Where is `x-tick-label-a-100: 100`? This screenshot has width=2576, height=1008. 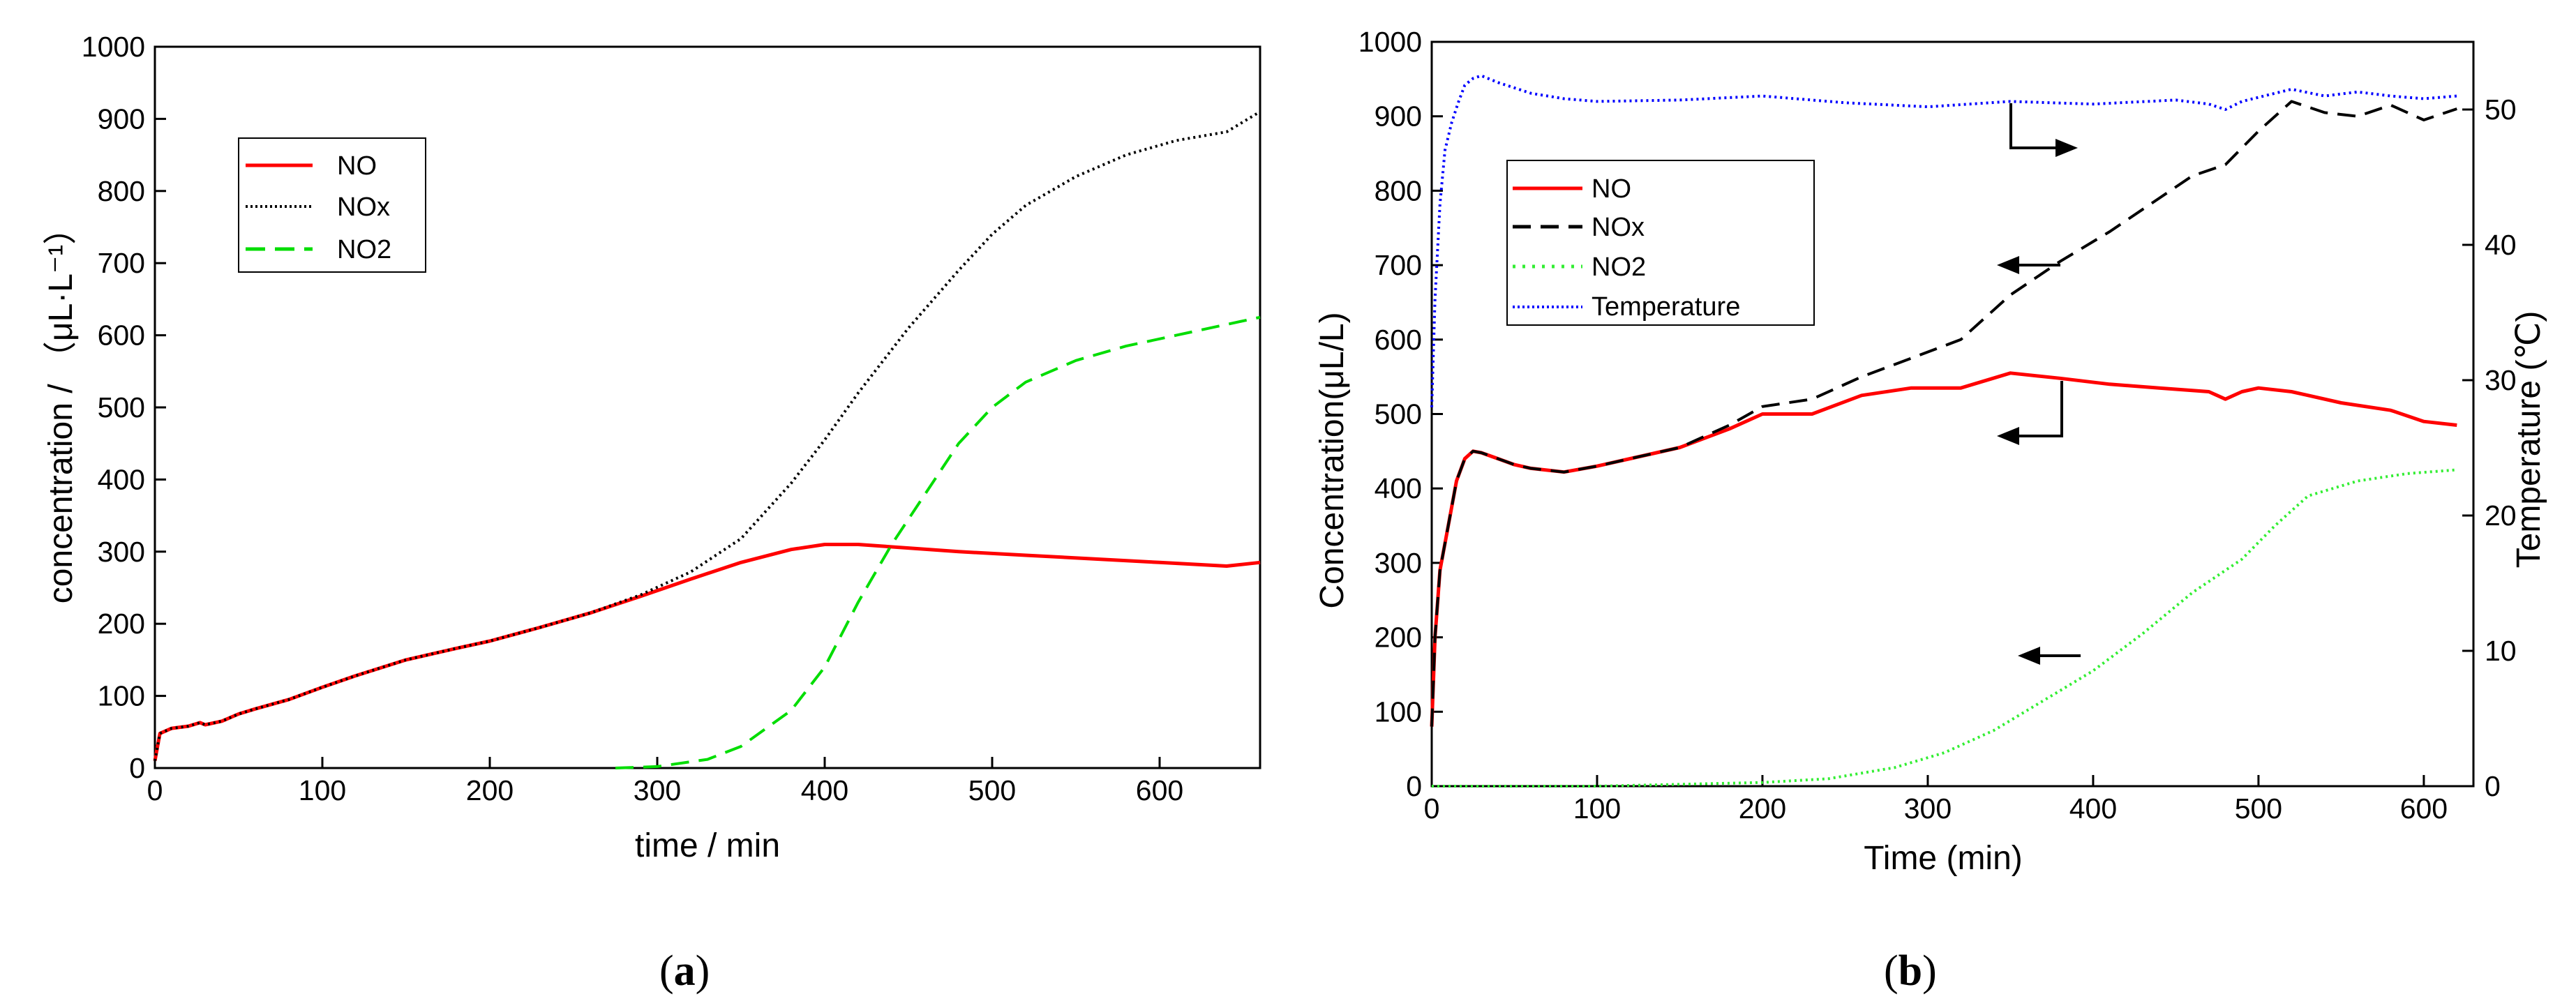 x-tick-label-a-100: 100 is located at coordinates (322, 790).